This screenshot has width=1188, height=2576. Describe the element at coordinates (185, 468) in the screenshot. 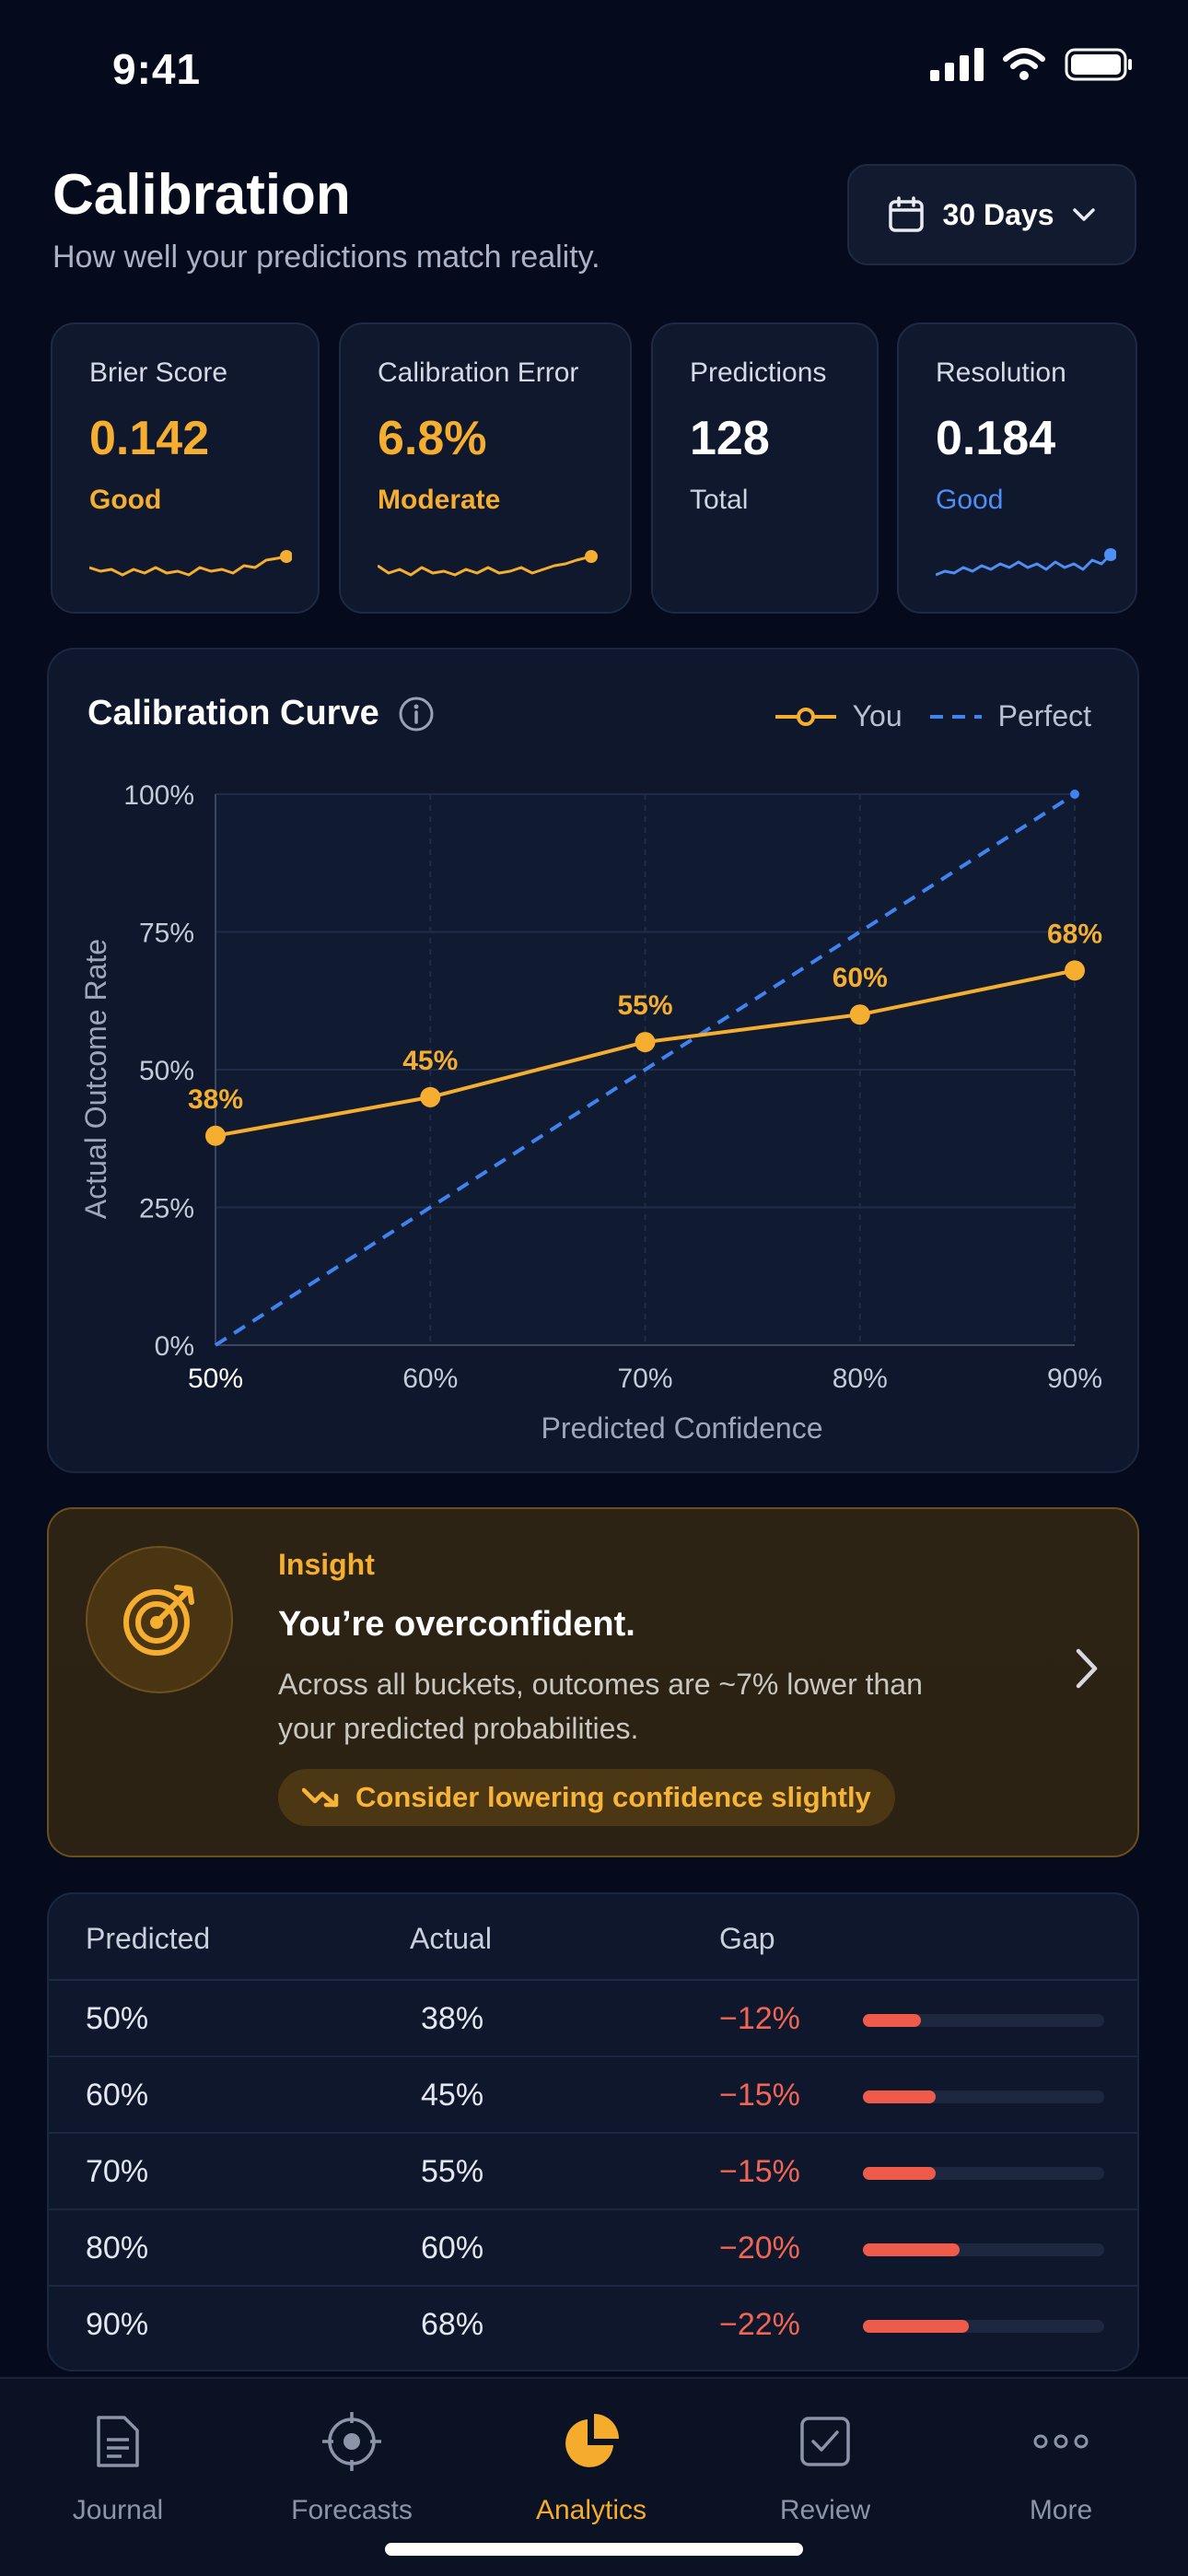

I see `metric-card-brier-score: Brier Score 0.142 Good` at that location.